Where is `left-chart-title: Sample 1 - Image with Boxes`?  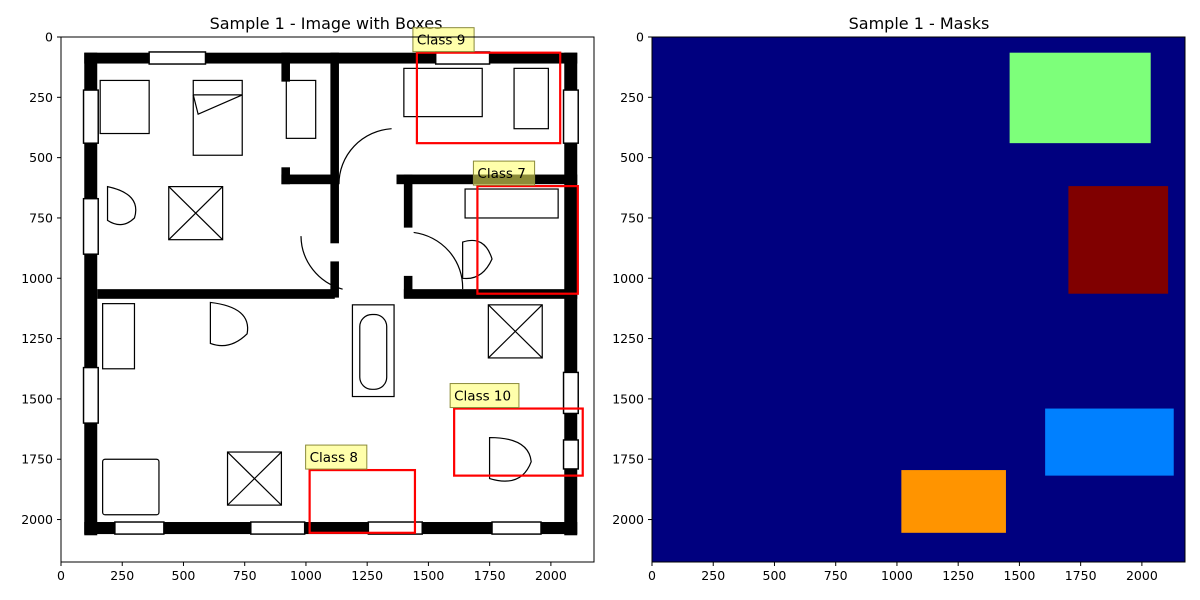
left-chart-title: Sample 1 - Image with Boxes is located at coordinates (326, 23).